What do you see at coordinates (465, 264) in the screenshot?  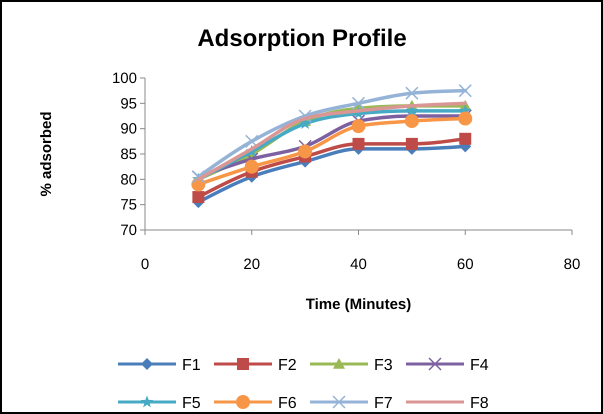 I see `x-tick-label: 60` at bounding box center [465, 264].